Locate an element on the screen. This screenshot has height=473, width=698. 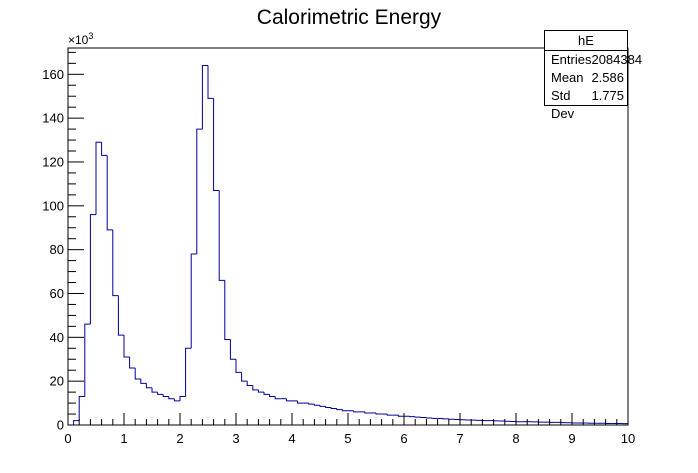
chart-title: Calorimetric Energy is located at coordinates (349, 17).